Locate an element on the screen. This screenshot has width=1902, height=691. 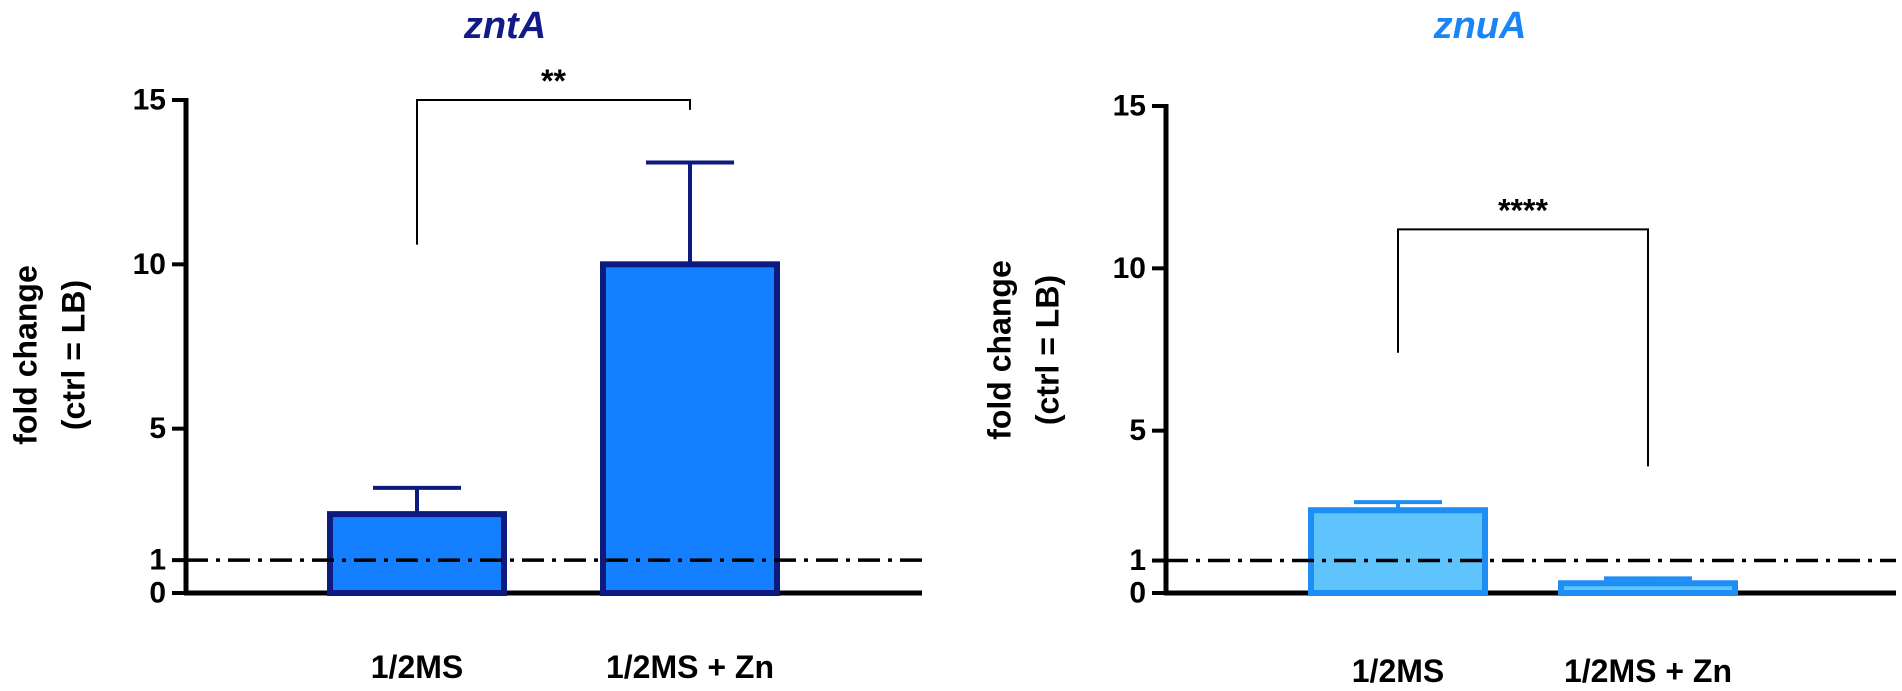
chart-title: znuA is located at coordinates (1480, 26).